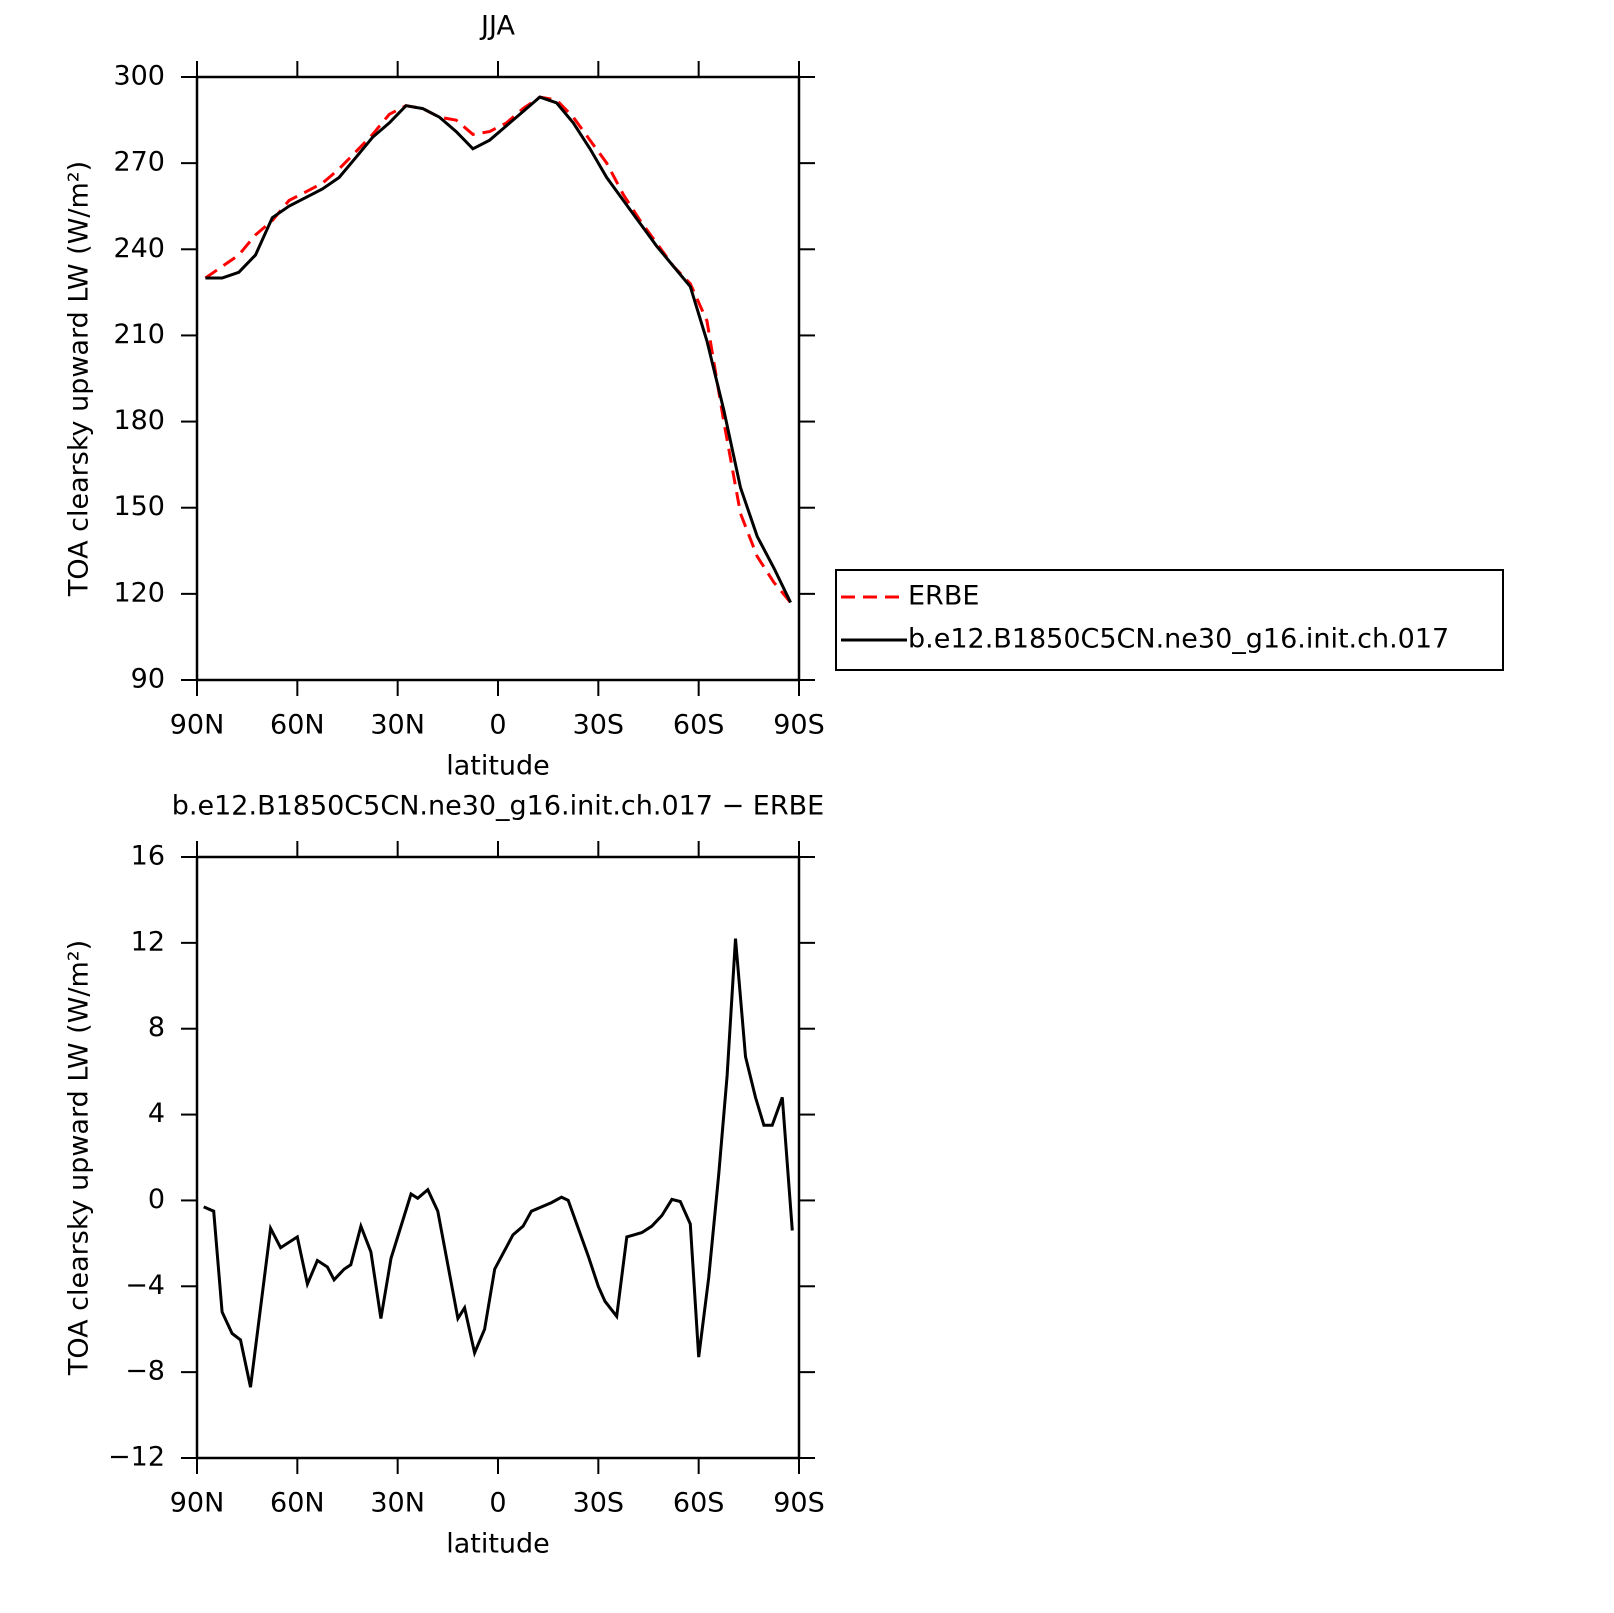 This screenshot has width=1614, height=1613. Describe the element at coordinates (139, 420) in the screenshot. I see `y-tick-label: 180` at that location.